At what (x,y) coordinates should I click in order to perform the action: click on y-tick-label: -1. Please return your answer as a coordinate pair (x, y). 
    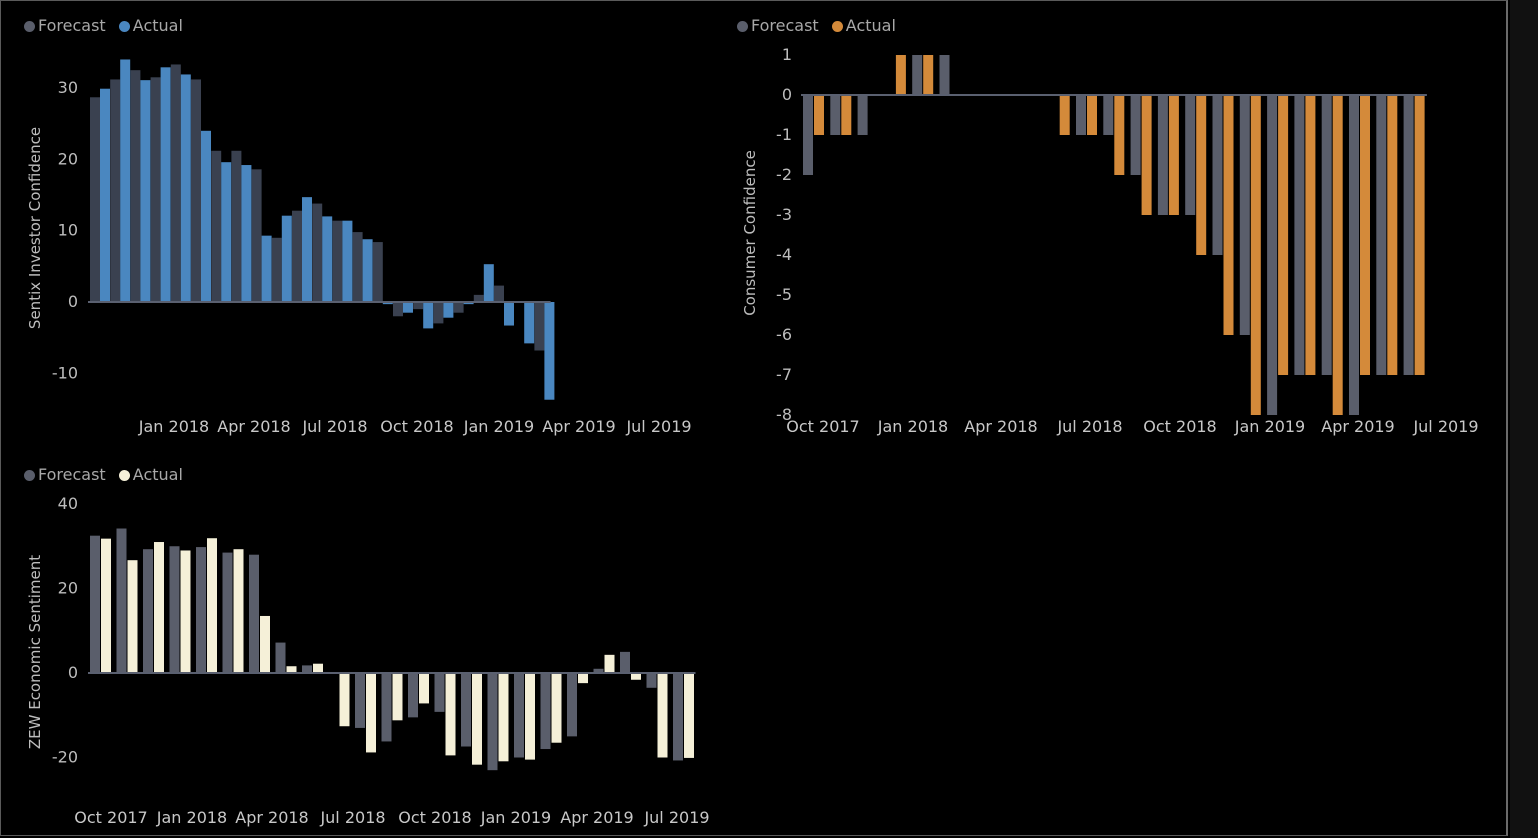
    Looking at the image, I should click on (784, 134).